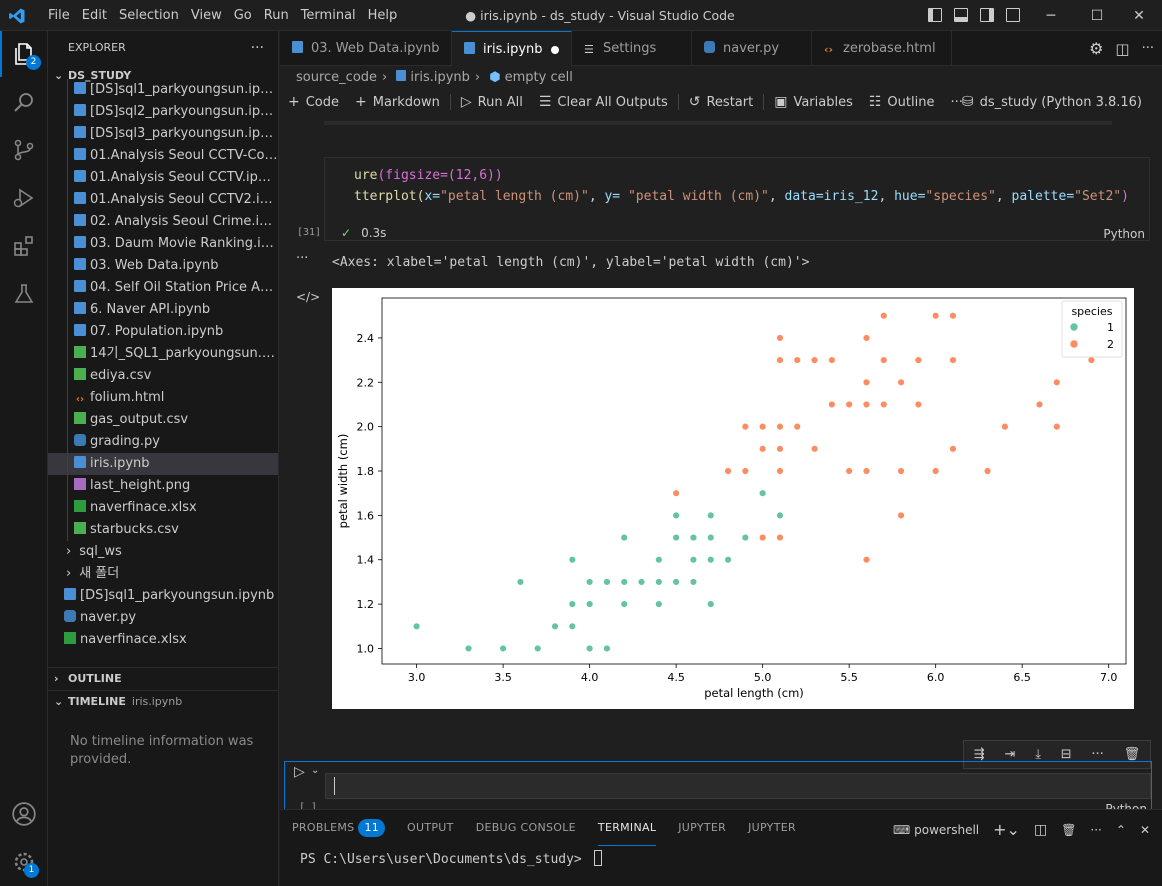 Image resolution: width=1162 pixels, height=886 pixels. I want to click on run-cell-icon: ▷, so click(299, 772).